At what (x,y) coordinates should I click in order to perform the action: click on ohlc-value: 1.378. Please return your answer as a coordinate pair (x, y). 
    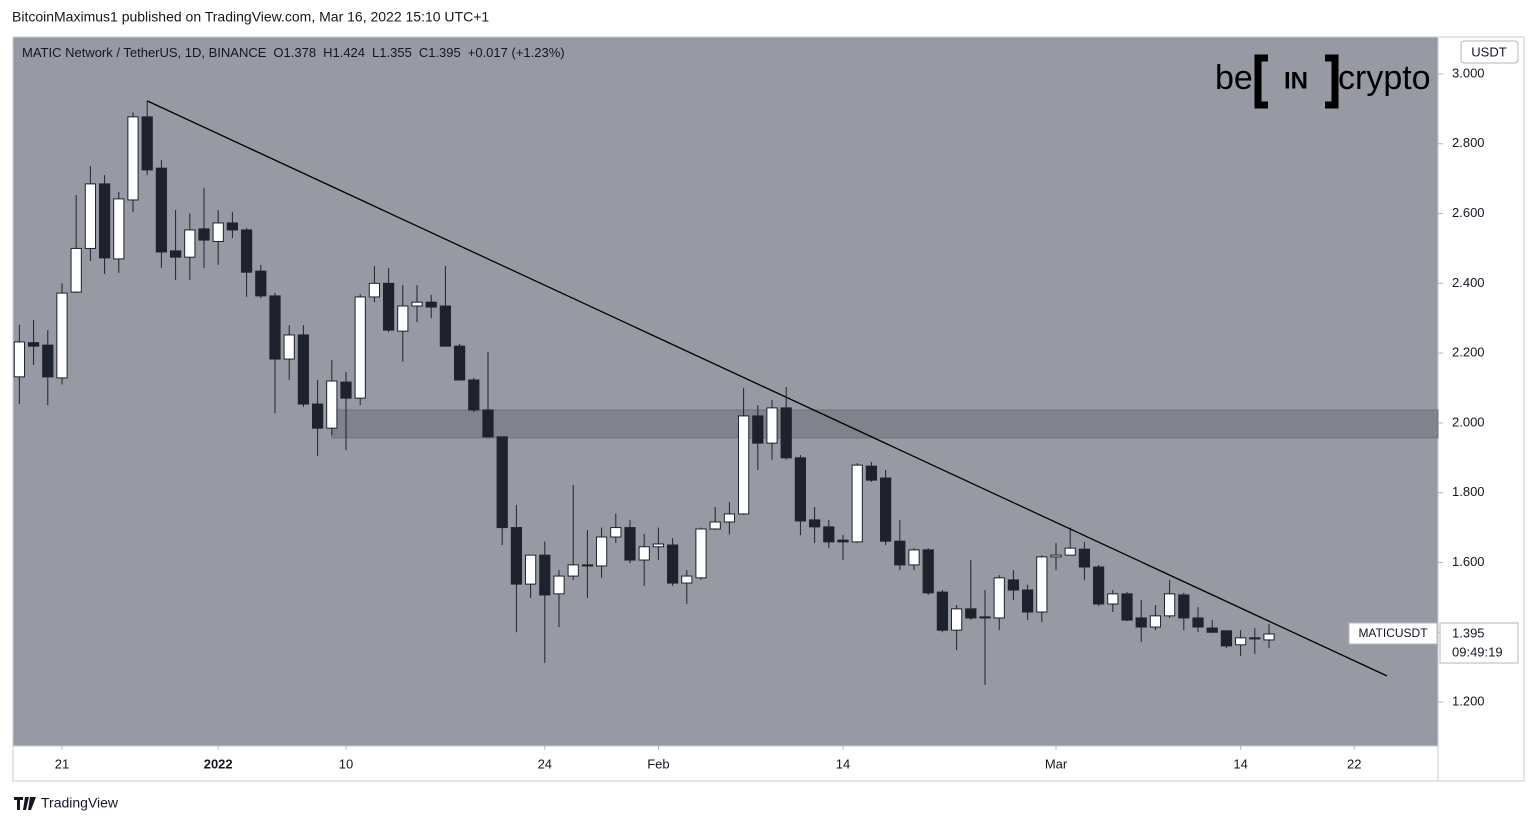
    Looking at the image, I should click on (300, 52).